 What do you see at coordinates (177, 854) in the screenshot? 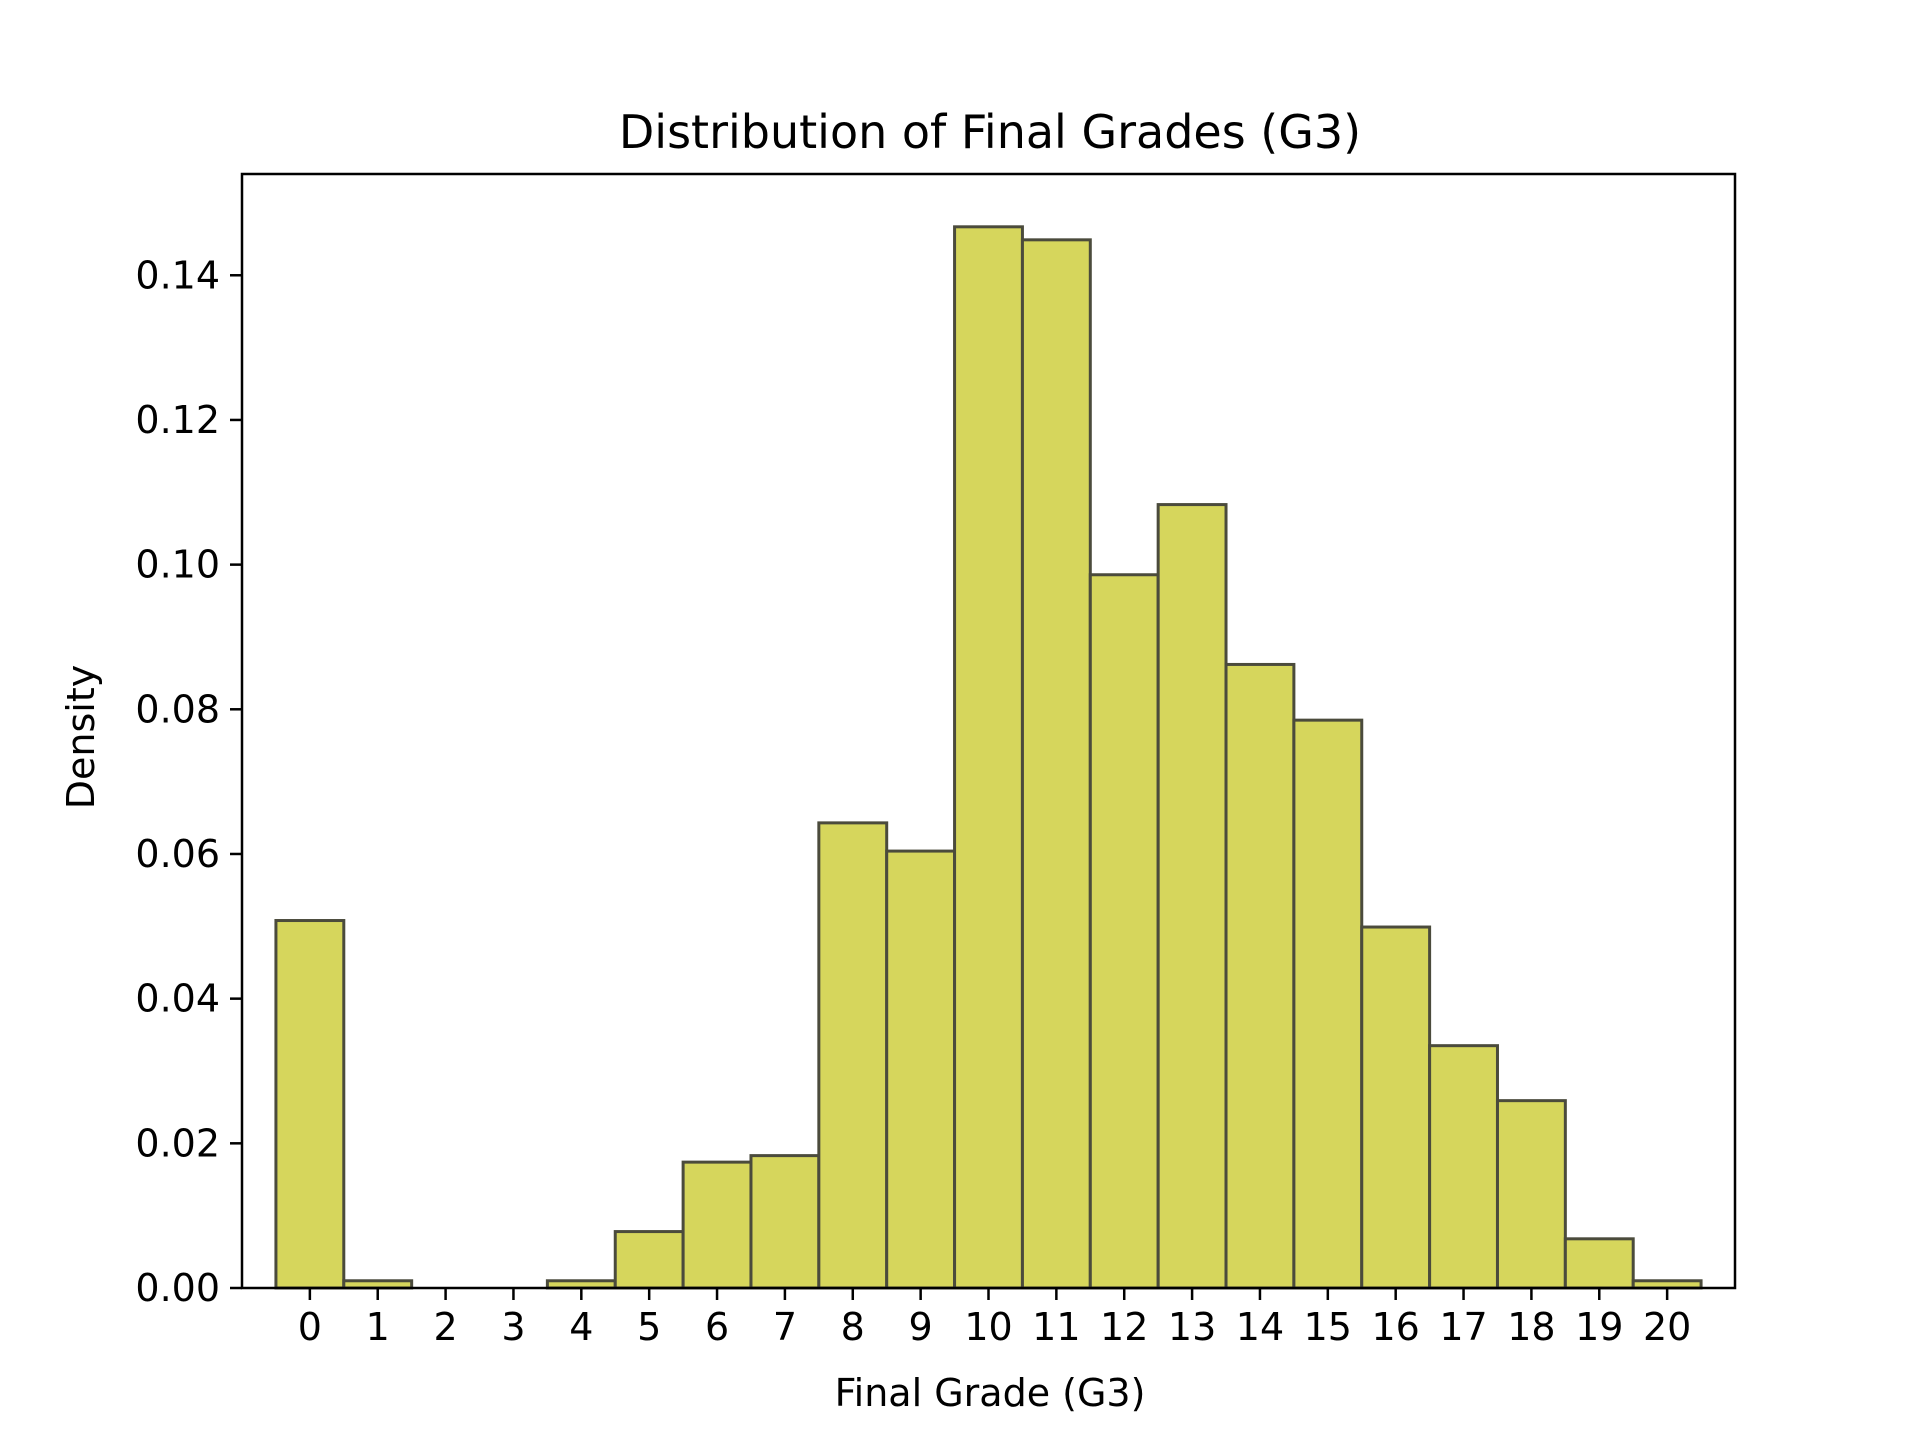
I see `y-tick-label: 0.06` at bounding box center [177, 854].